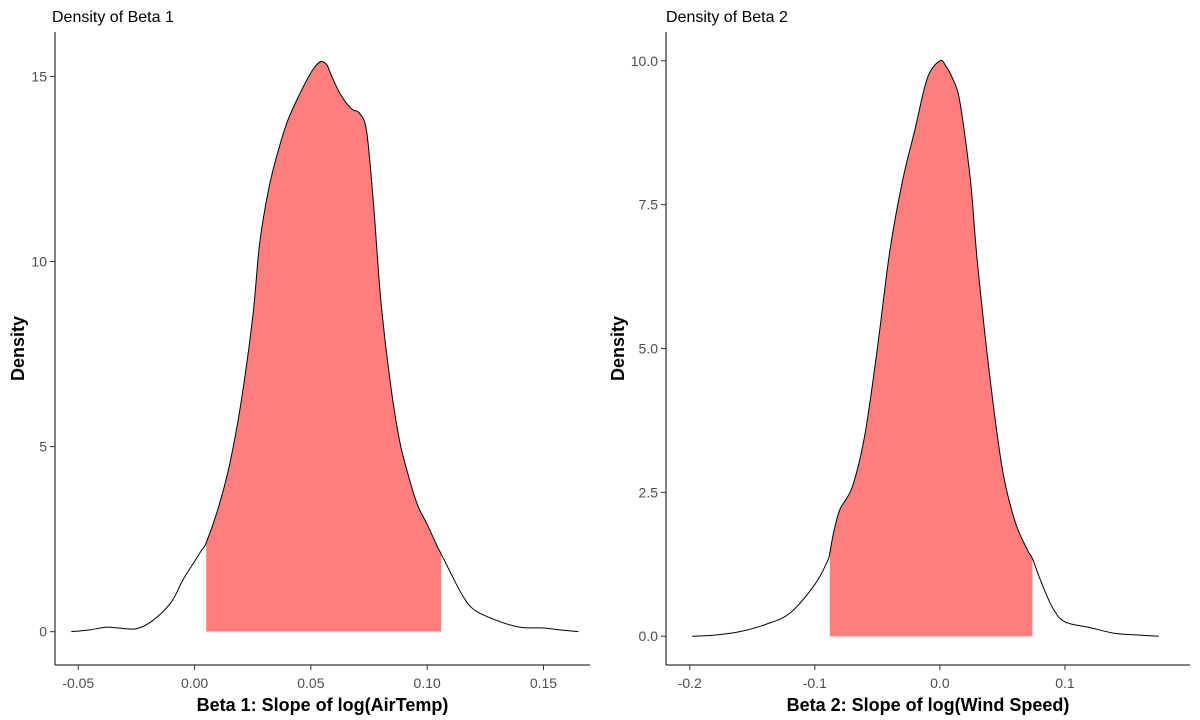  I want to click on x-tick-label: 0.0, so click(940, 683).